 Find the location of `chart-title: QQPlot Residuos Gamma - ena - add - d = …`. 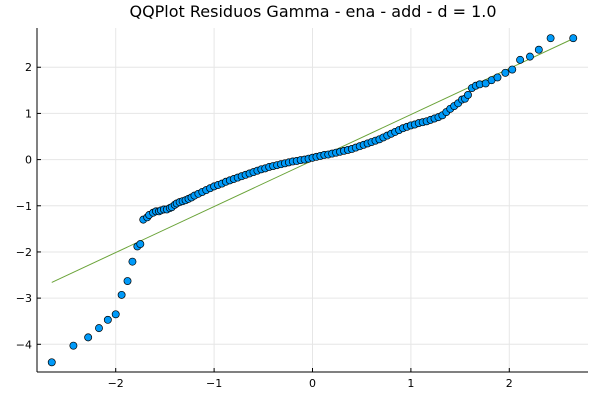

chart-title: QQPlot Residuos Gamma - ena - add - d = … is located at coordinates (312, 11).